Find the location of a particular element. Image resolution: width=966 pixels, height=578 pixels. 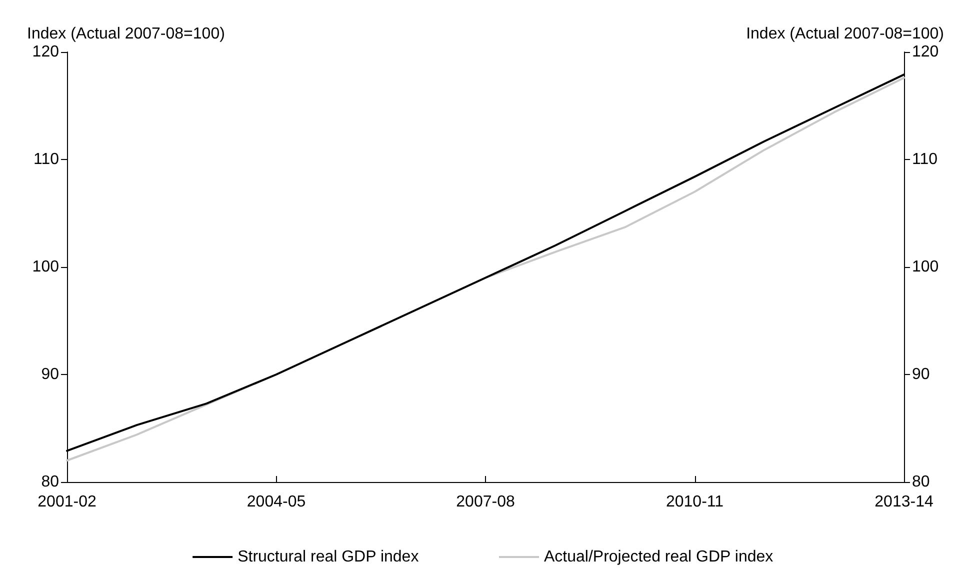

legend-label: Actual/Projected real GDP index is located at coordinates (659, 557).